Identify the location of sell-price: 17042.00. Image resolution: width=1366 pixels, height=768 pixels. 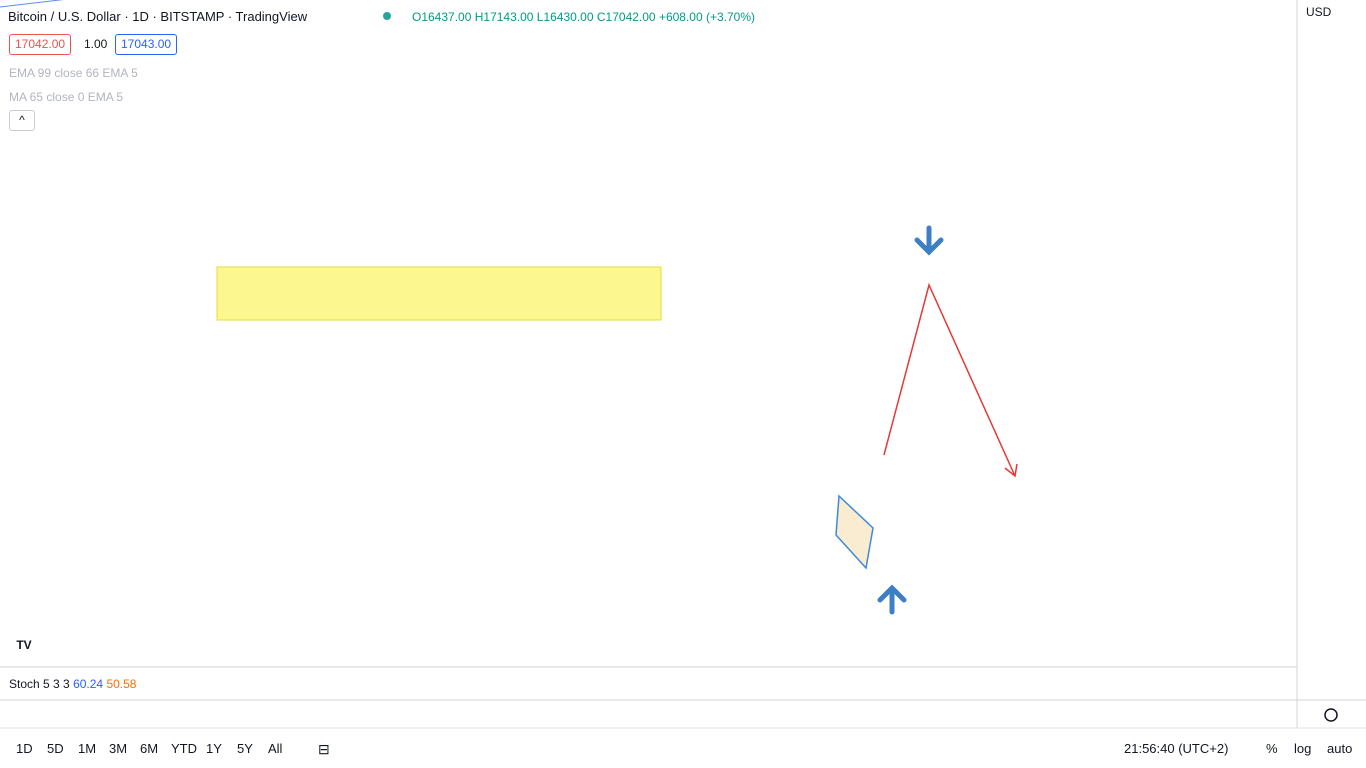
(40, 44).